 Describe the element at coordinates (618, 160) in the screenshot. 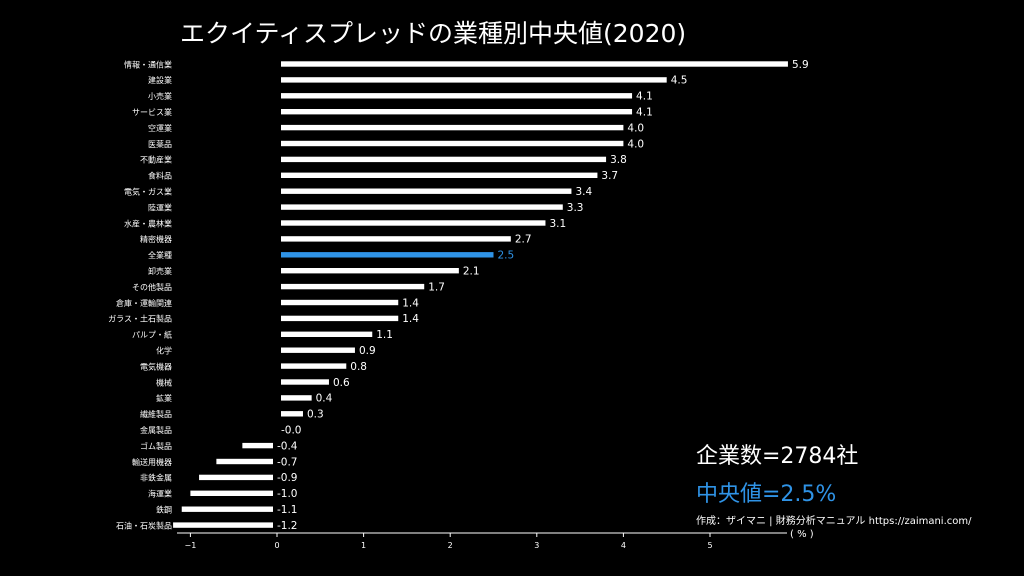

I see `value-label: 3.8` at that location.